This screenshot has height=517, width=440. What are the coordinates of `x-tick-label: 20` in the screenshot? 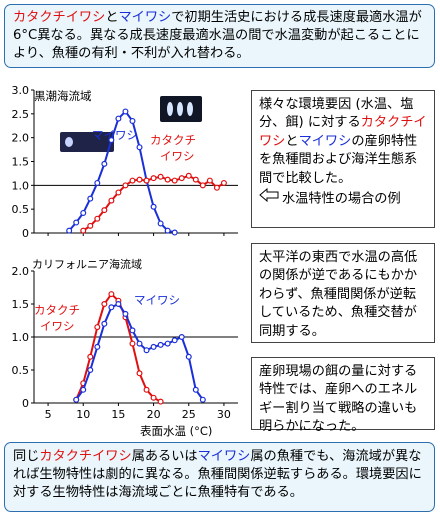 It's located at (154, 414).